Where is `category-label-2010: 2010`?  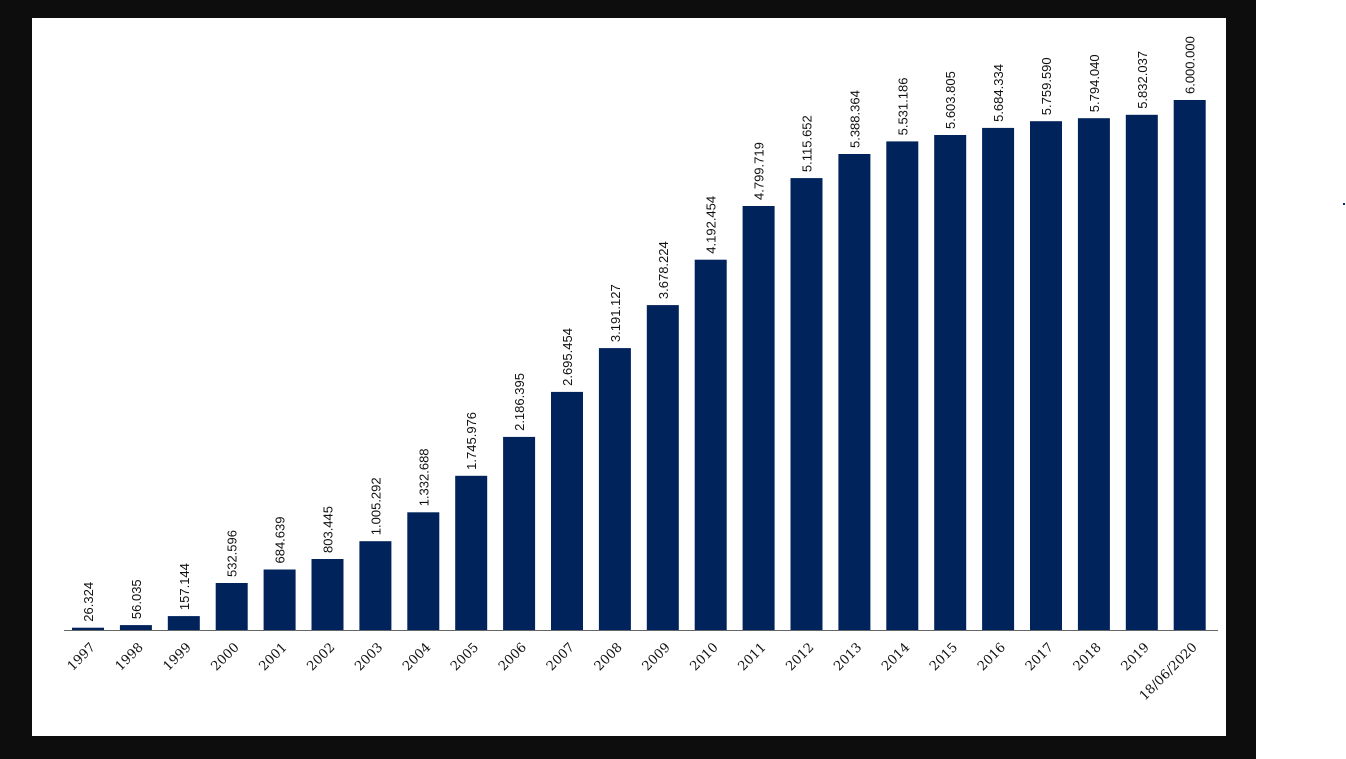 category-label-2010: 2010 is located at coordinates (705, 657).